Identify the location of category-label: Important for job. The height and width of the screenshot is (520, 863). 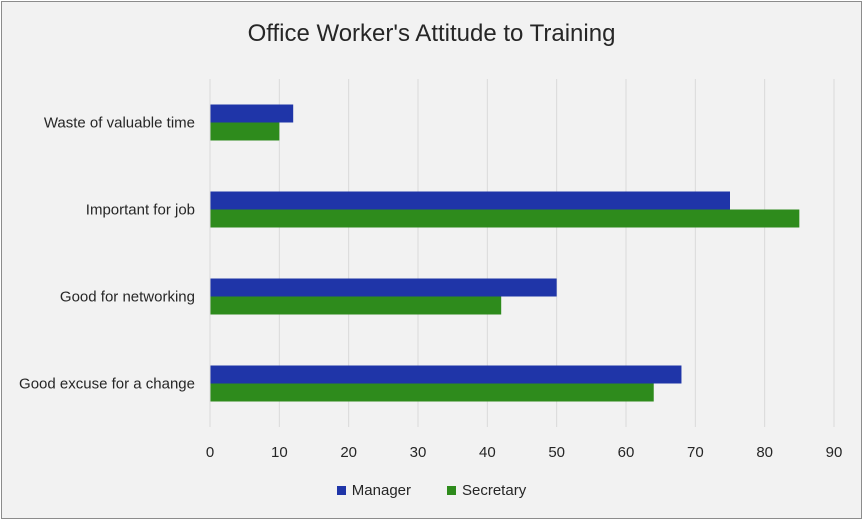
(140, 210).